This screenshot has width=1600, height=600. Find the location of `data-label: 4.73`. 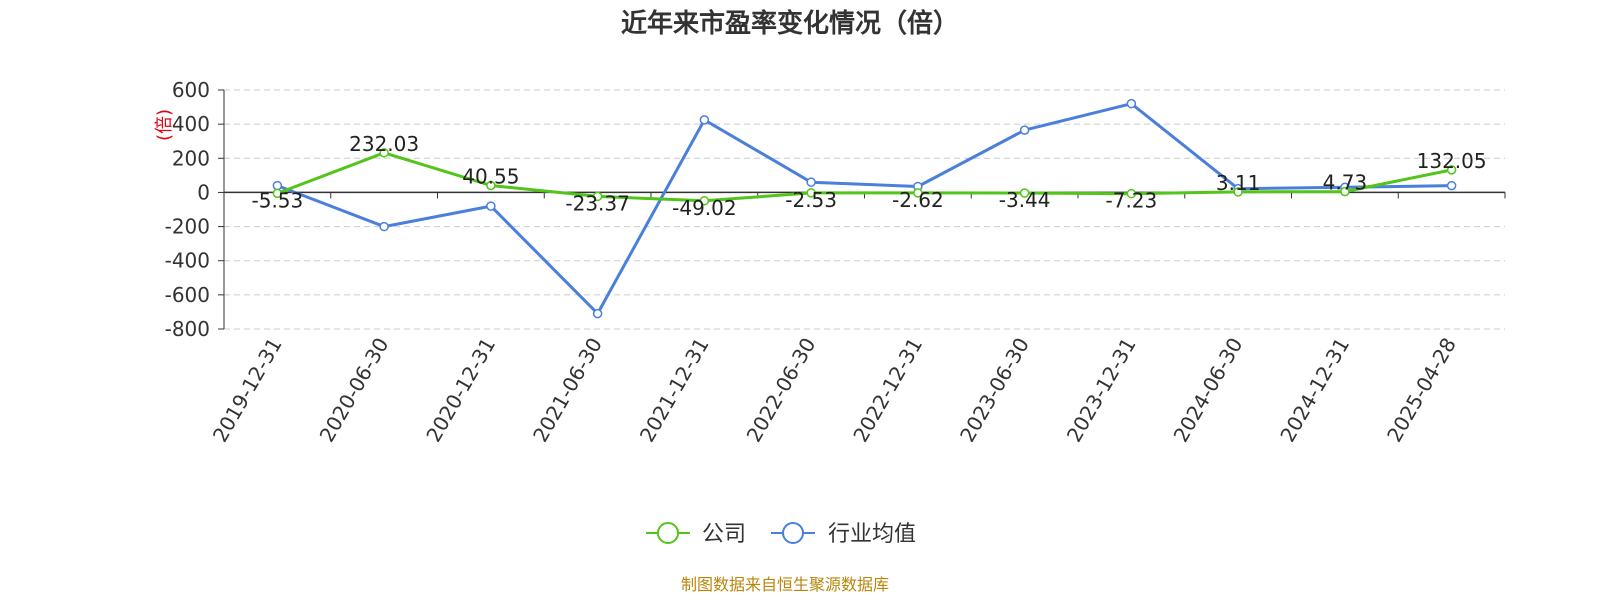

data-label: 4.73 is located at coordinates (1345, 183).